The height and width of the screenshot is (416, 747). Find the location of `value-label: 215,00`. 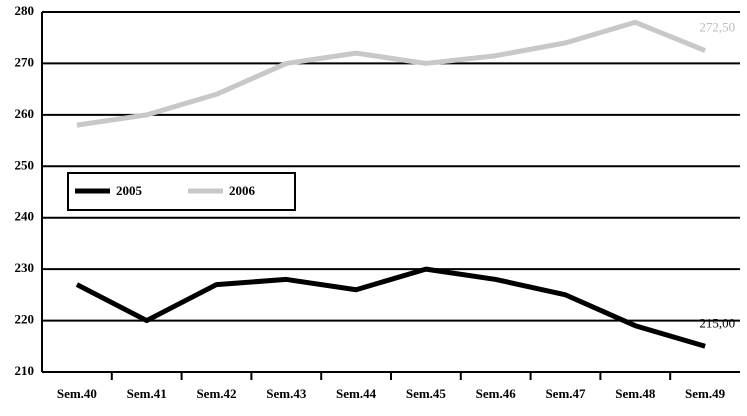

value-label: 215,00 is located at coordinates (717, 322).